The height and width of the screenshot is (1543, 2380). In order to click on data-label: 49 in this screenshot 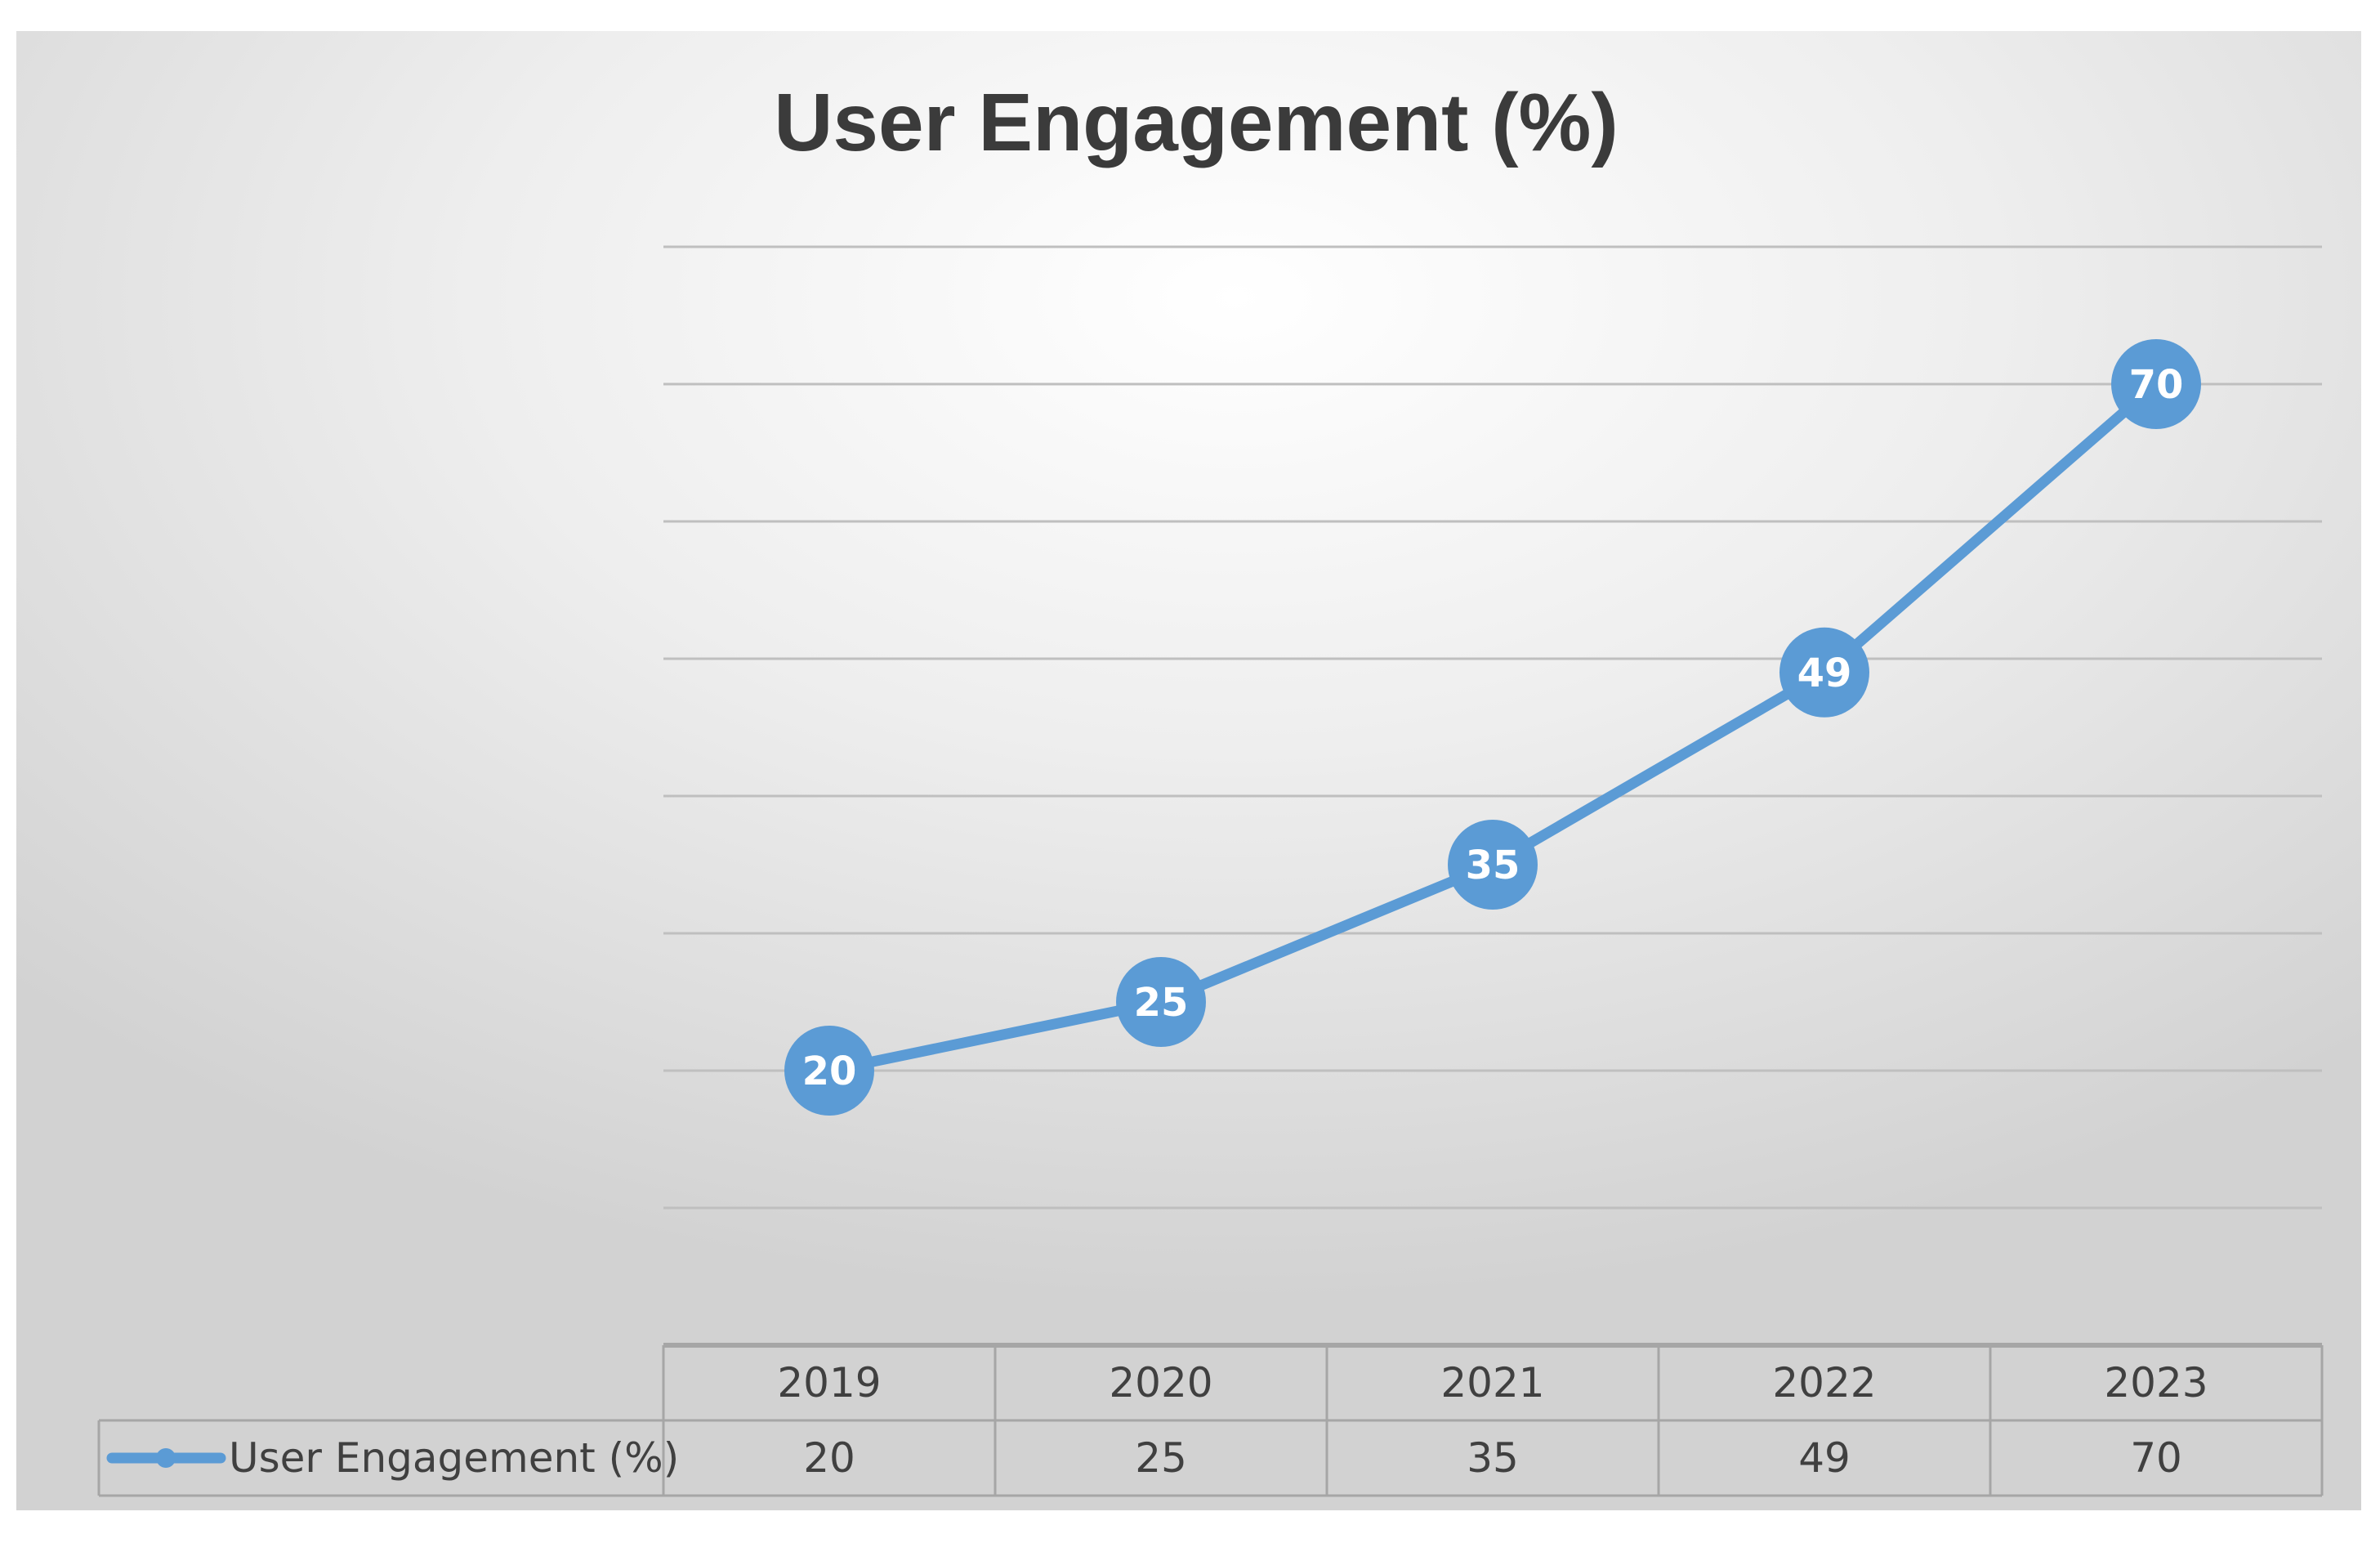, I will do `click(1824, 673)`.